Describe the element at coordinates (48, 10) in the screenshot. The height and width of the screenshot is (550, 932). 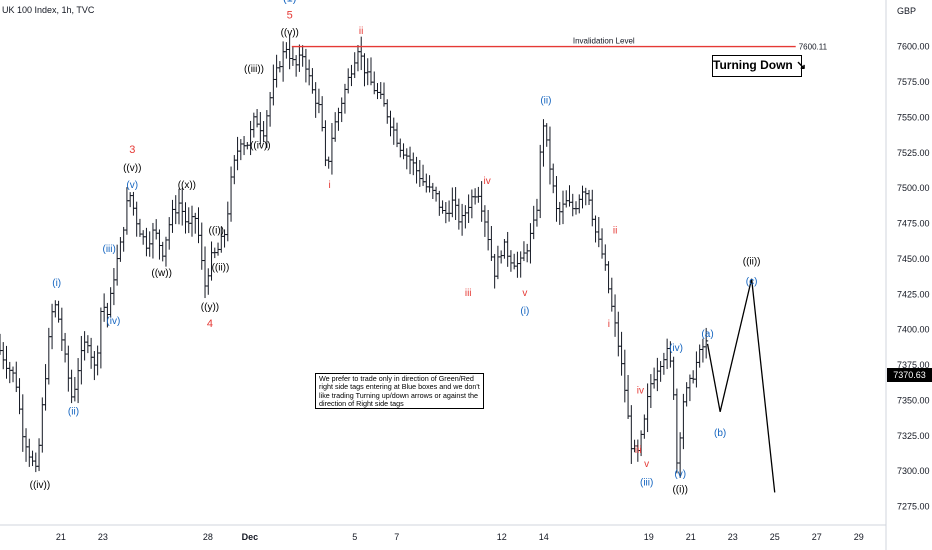
I see `symbol-title: UK 100 Index, 1h, TVC` at that location.